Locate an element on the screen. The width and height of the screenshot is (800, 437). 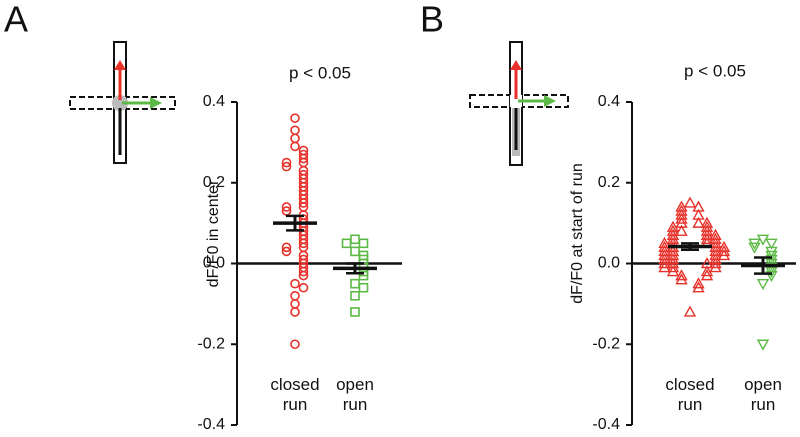
y-axis-label: dF/F0 in center is located at coordinates (213, 233).